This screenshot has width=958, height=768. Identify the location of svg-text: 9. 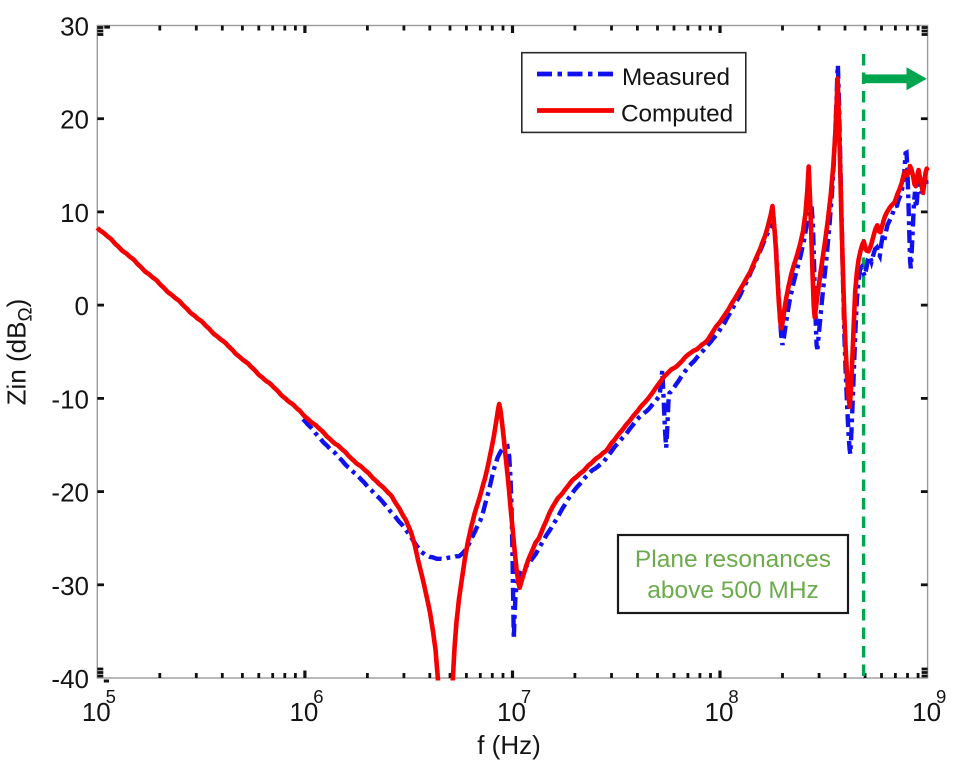
(941, 696).